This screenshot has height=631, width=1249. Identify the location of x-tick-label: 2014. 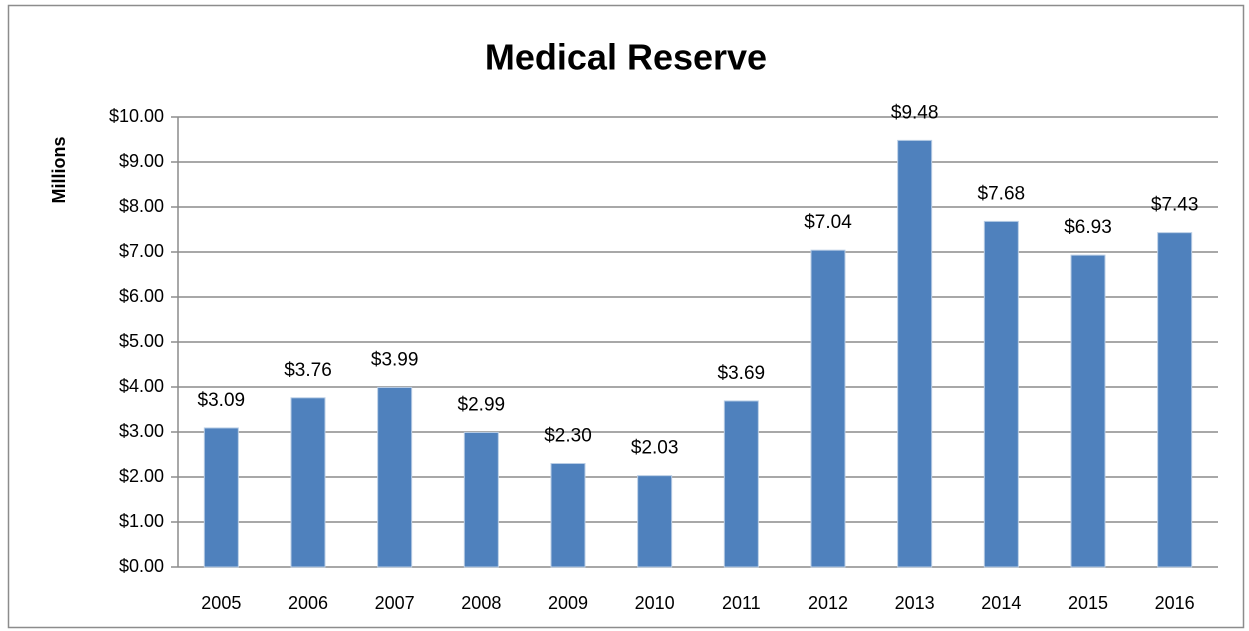
(1001, 603).